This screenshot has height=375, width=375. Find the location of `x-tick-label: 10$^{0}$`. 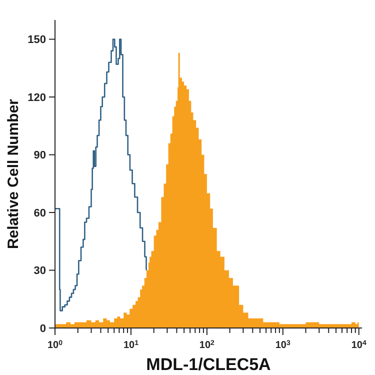

x-tick-label: 10$^{0}$ is located at coordinates (55, 345).